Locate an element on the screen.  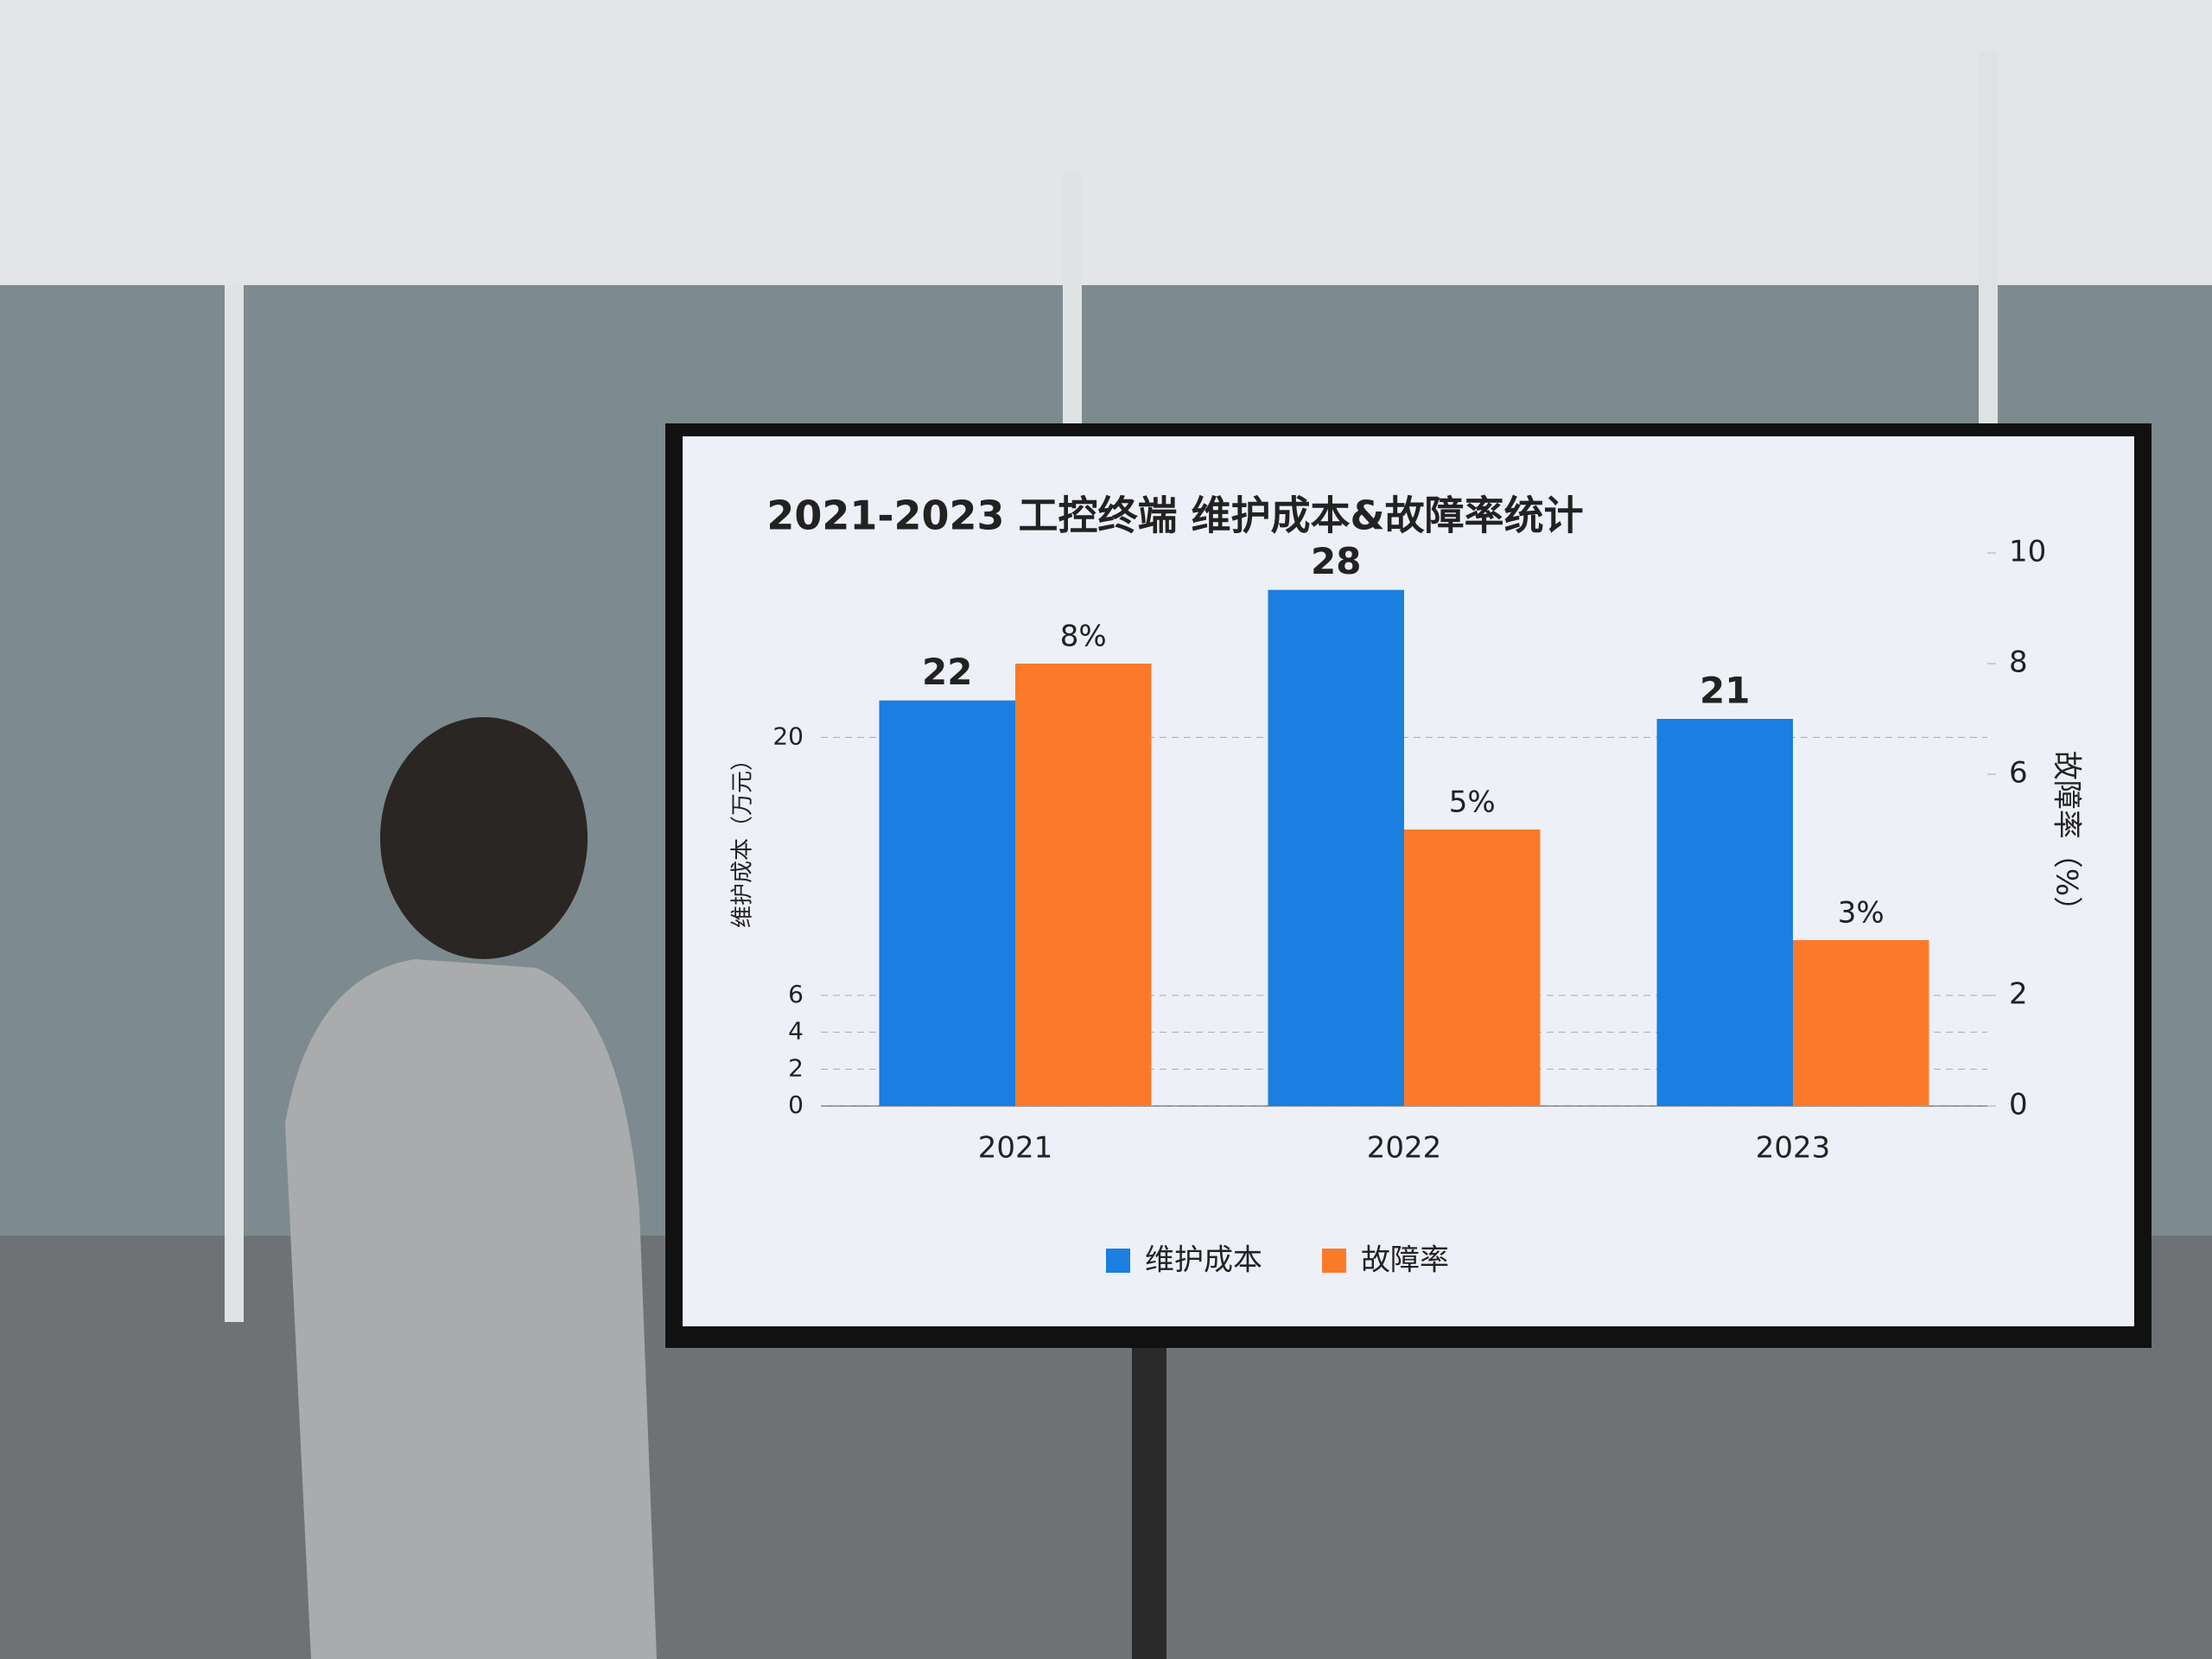
y2-tick-label: 0 is located at coordinates (2018, 1105).